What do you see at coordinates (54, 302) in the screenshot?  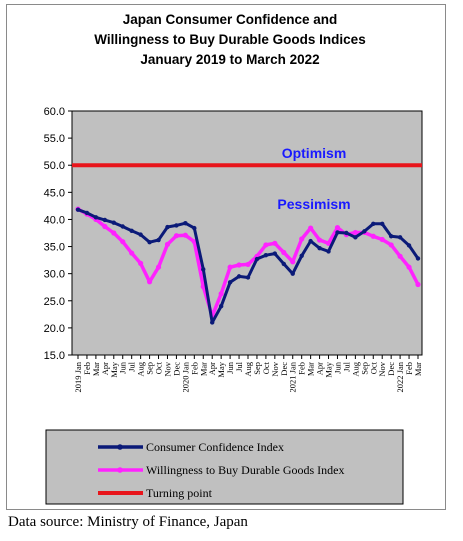 I see `y-tick-label: 25.0` at bounding box center [54, 302].